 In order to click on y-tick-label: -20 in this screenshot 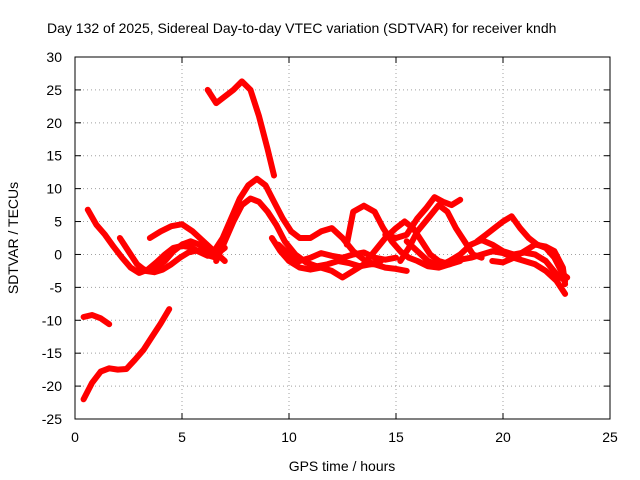, I will do `click(52, 386)`.